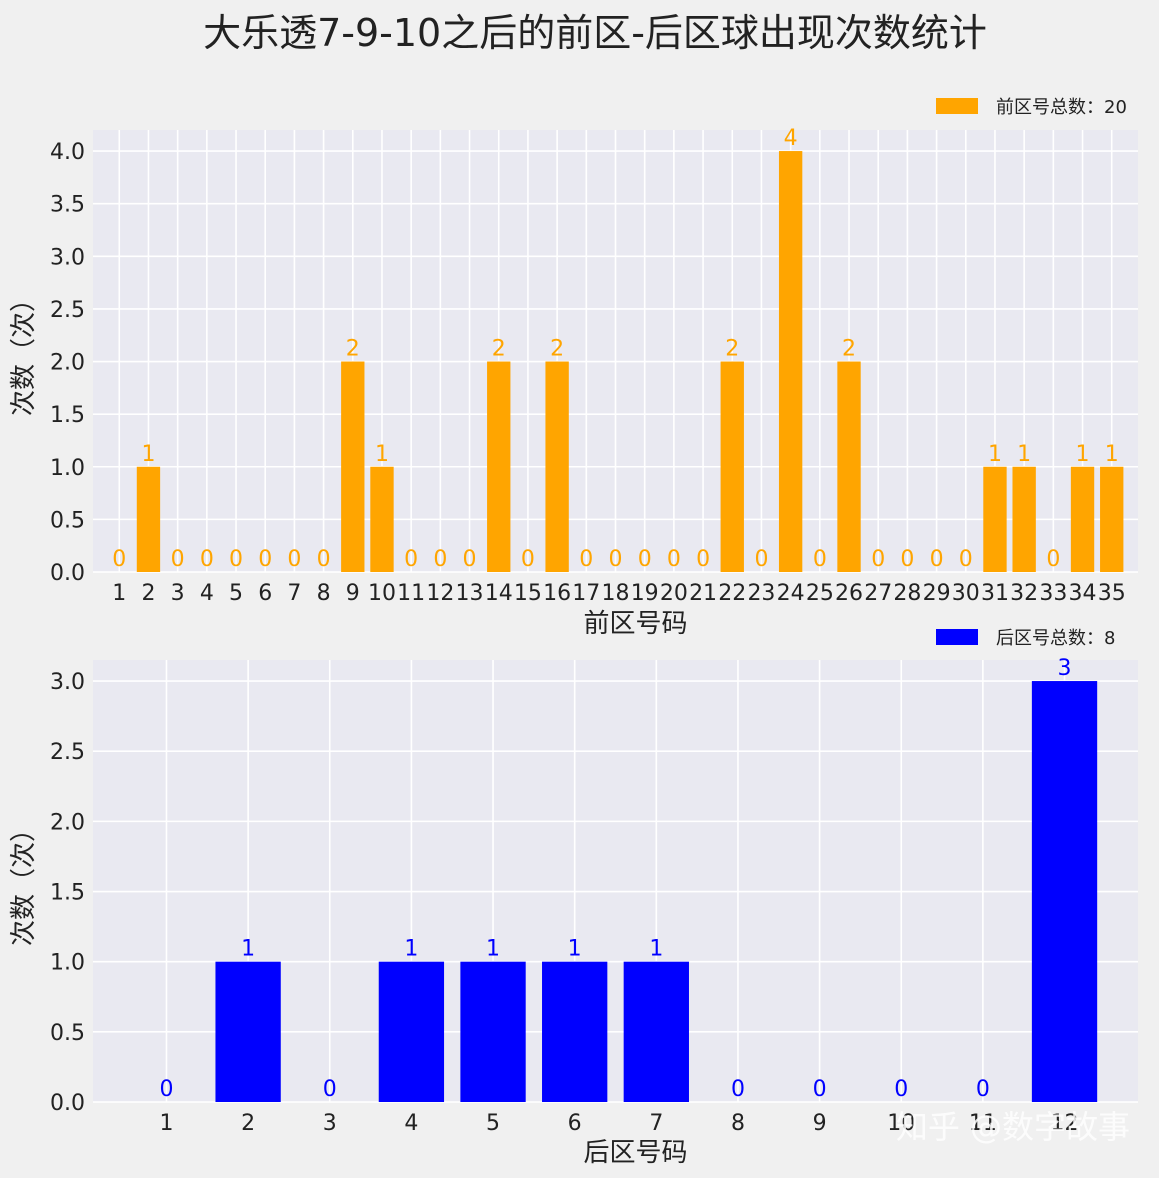 This screenshot has width=1159, height=1178. Describe the element at coordinates (67, 893) in the screenshot. I see `y-tick-label: 1.5` at that location.